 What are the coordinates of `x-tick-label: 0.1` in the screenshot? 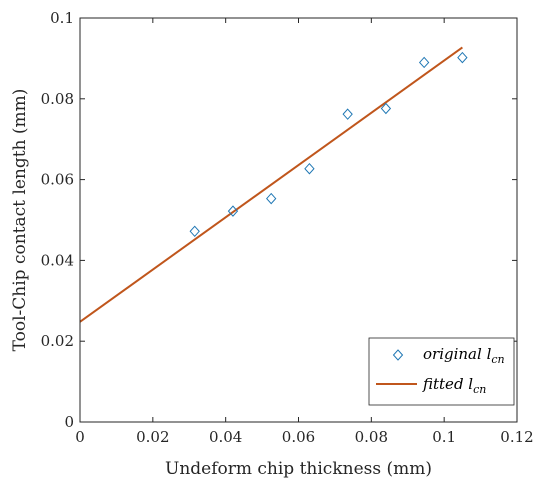 It's located at (444, 437).